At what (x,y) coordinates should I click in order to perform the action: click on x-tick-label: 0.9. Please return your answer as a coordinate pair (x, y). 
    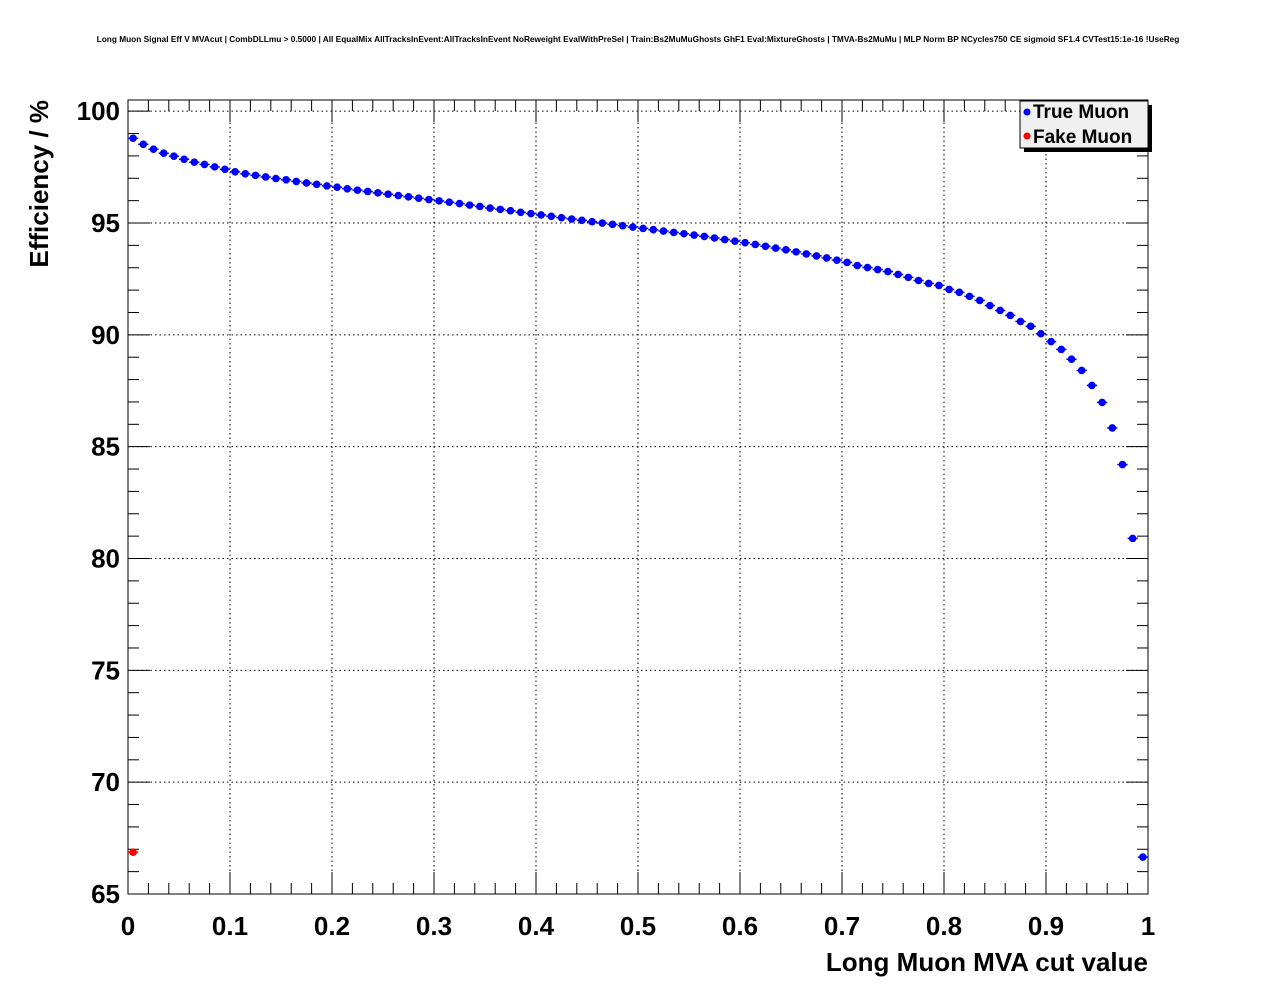
    Looking at the image, I should click on (1046, 926).